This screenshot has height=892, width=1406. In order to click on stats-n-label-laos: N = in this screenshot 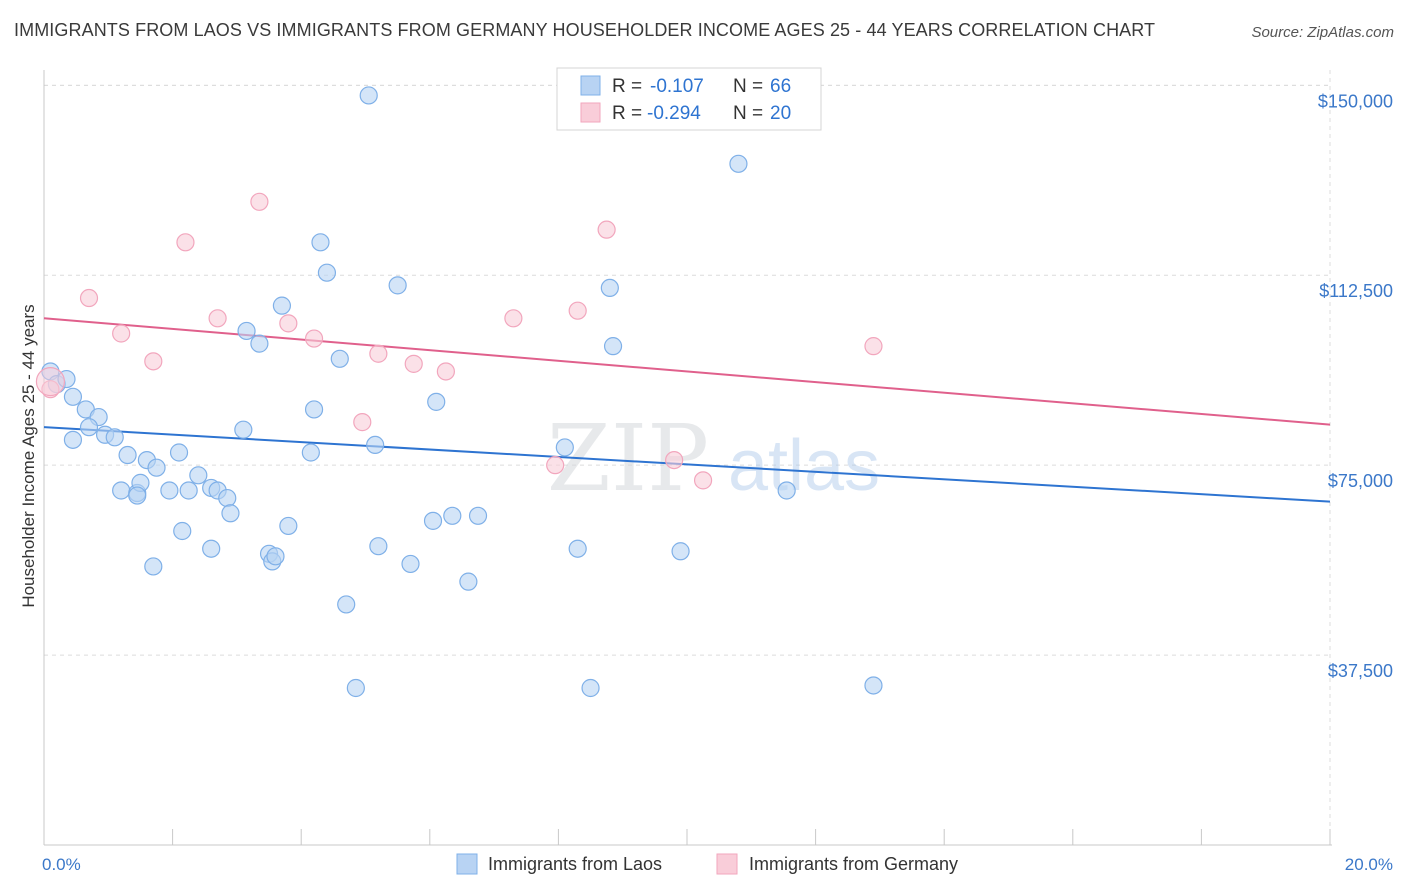, I will do `click(748, 86)`.